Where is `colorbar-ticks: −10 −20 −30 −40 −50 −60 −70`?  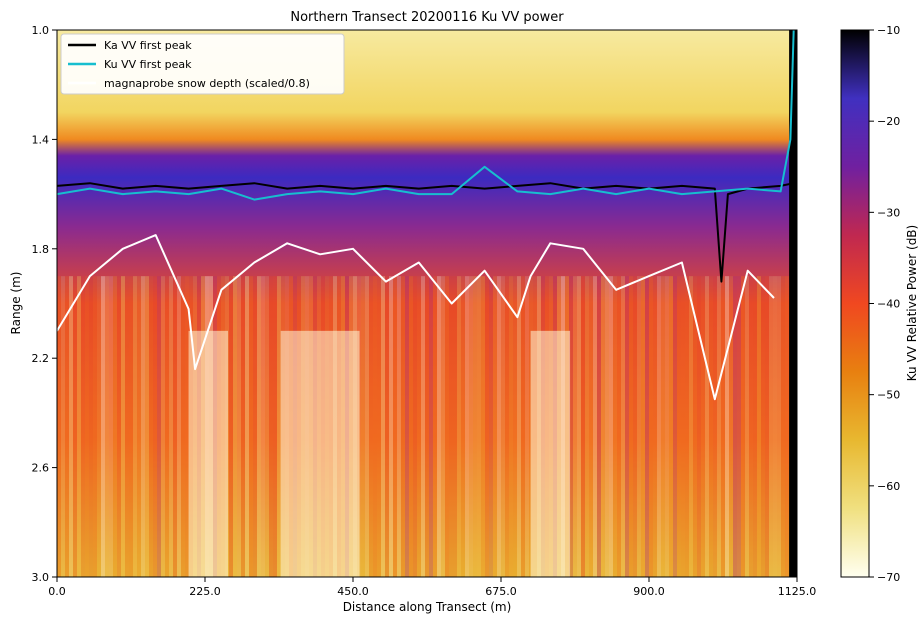 colorbar-ticks: −10 −20 −30 −40 −50 −60 −70 is located at coordinates (884, 304).